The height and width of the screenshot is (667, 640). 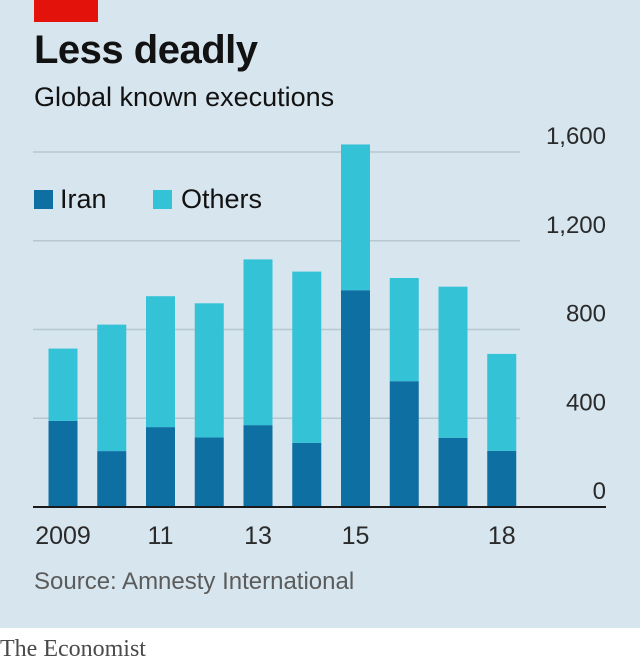 What do you see at coordinates (599, 491) in the screenshot?
I see `y-tick-label: 0` at bounding box center [599, 491].